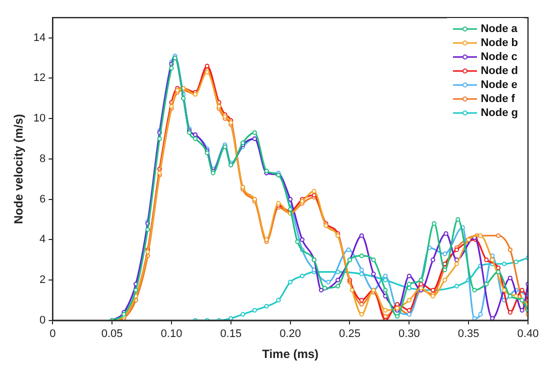 Image resolution: width=550 pixels, height=374 pixels. What do you see at coordinates (290, 354) in the screenshot?
I see `x-axis-title: Time (ms)` at bounding box center [290, 354].